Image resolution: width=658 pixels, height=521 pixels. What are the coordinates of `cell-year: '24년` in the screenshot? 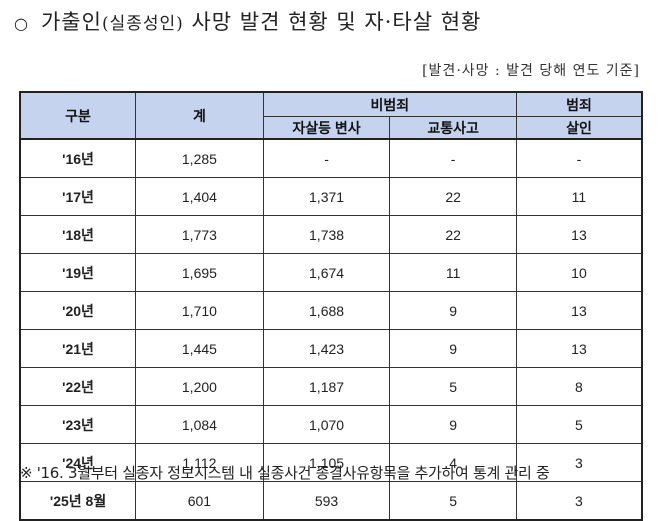 It's located at (78, 462).